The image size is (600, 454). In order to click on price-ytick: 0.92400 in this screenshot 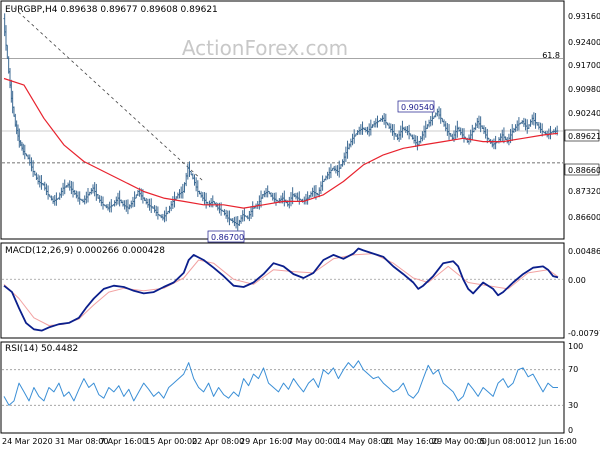, I will do `click(584, 42)`.